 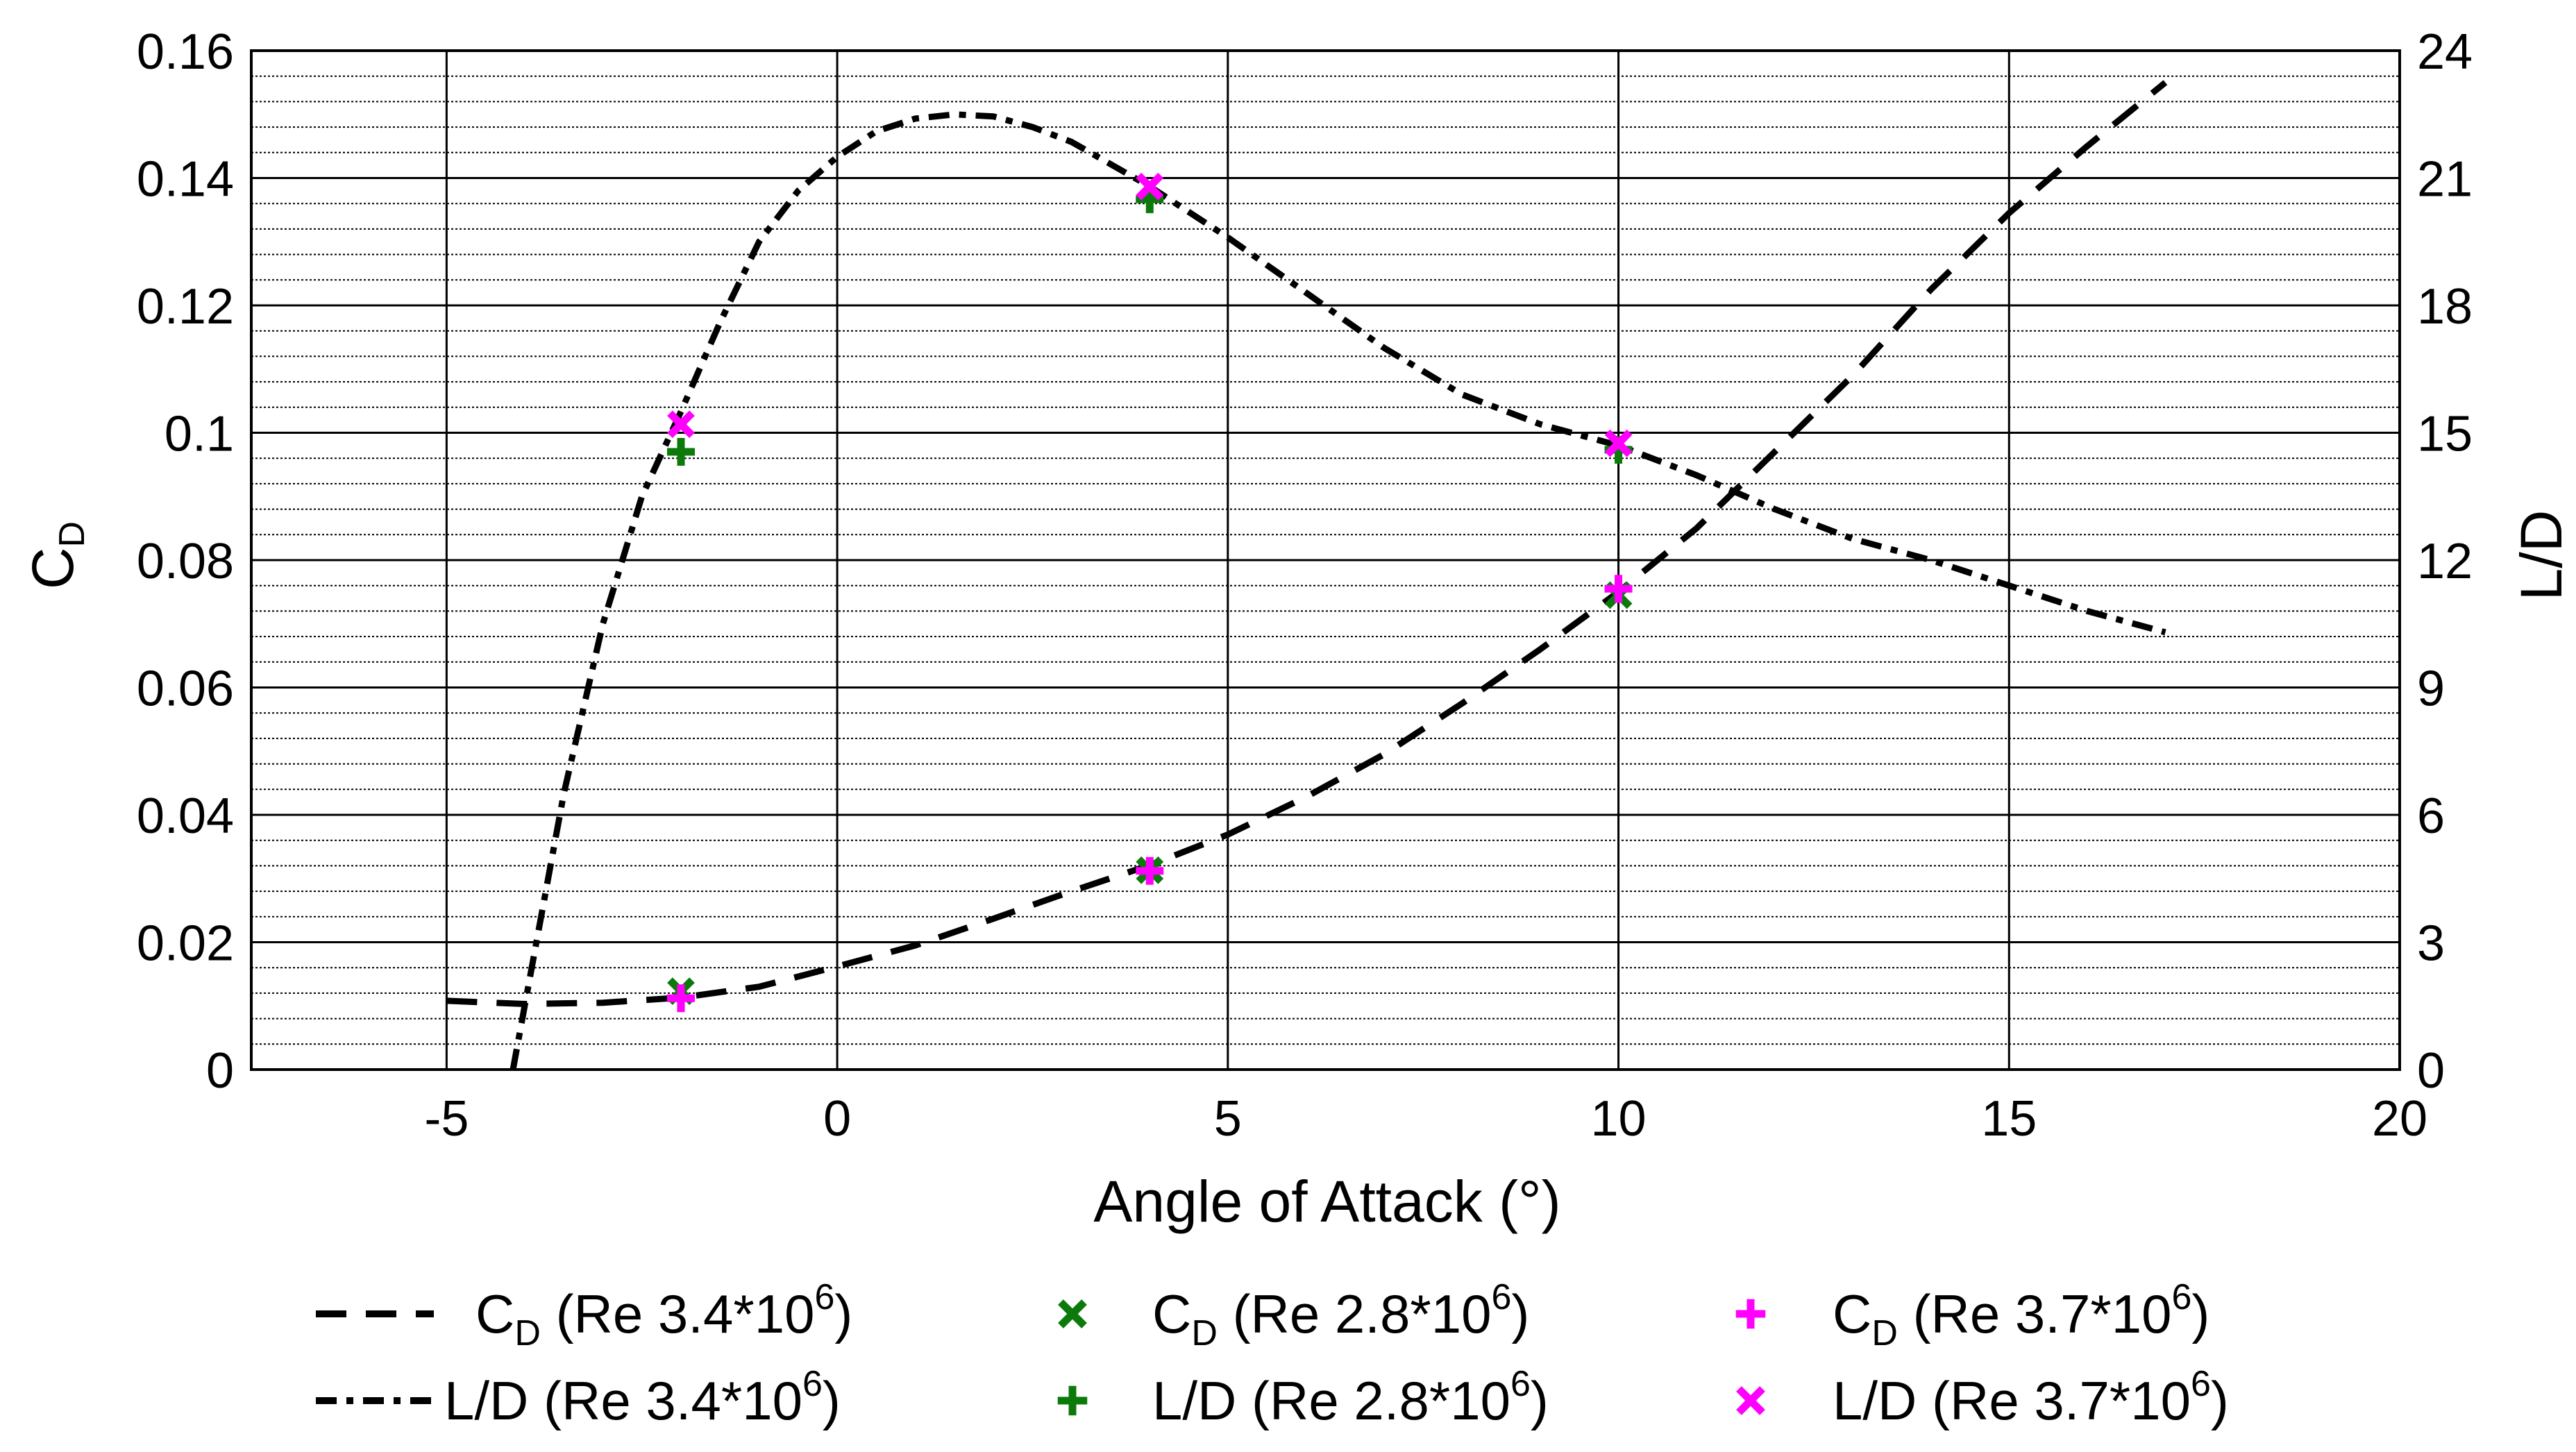 I want to click on legend-label-cd-re-3.7-sub: D, so click(x=1884, y=1333).